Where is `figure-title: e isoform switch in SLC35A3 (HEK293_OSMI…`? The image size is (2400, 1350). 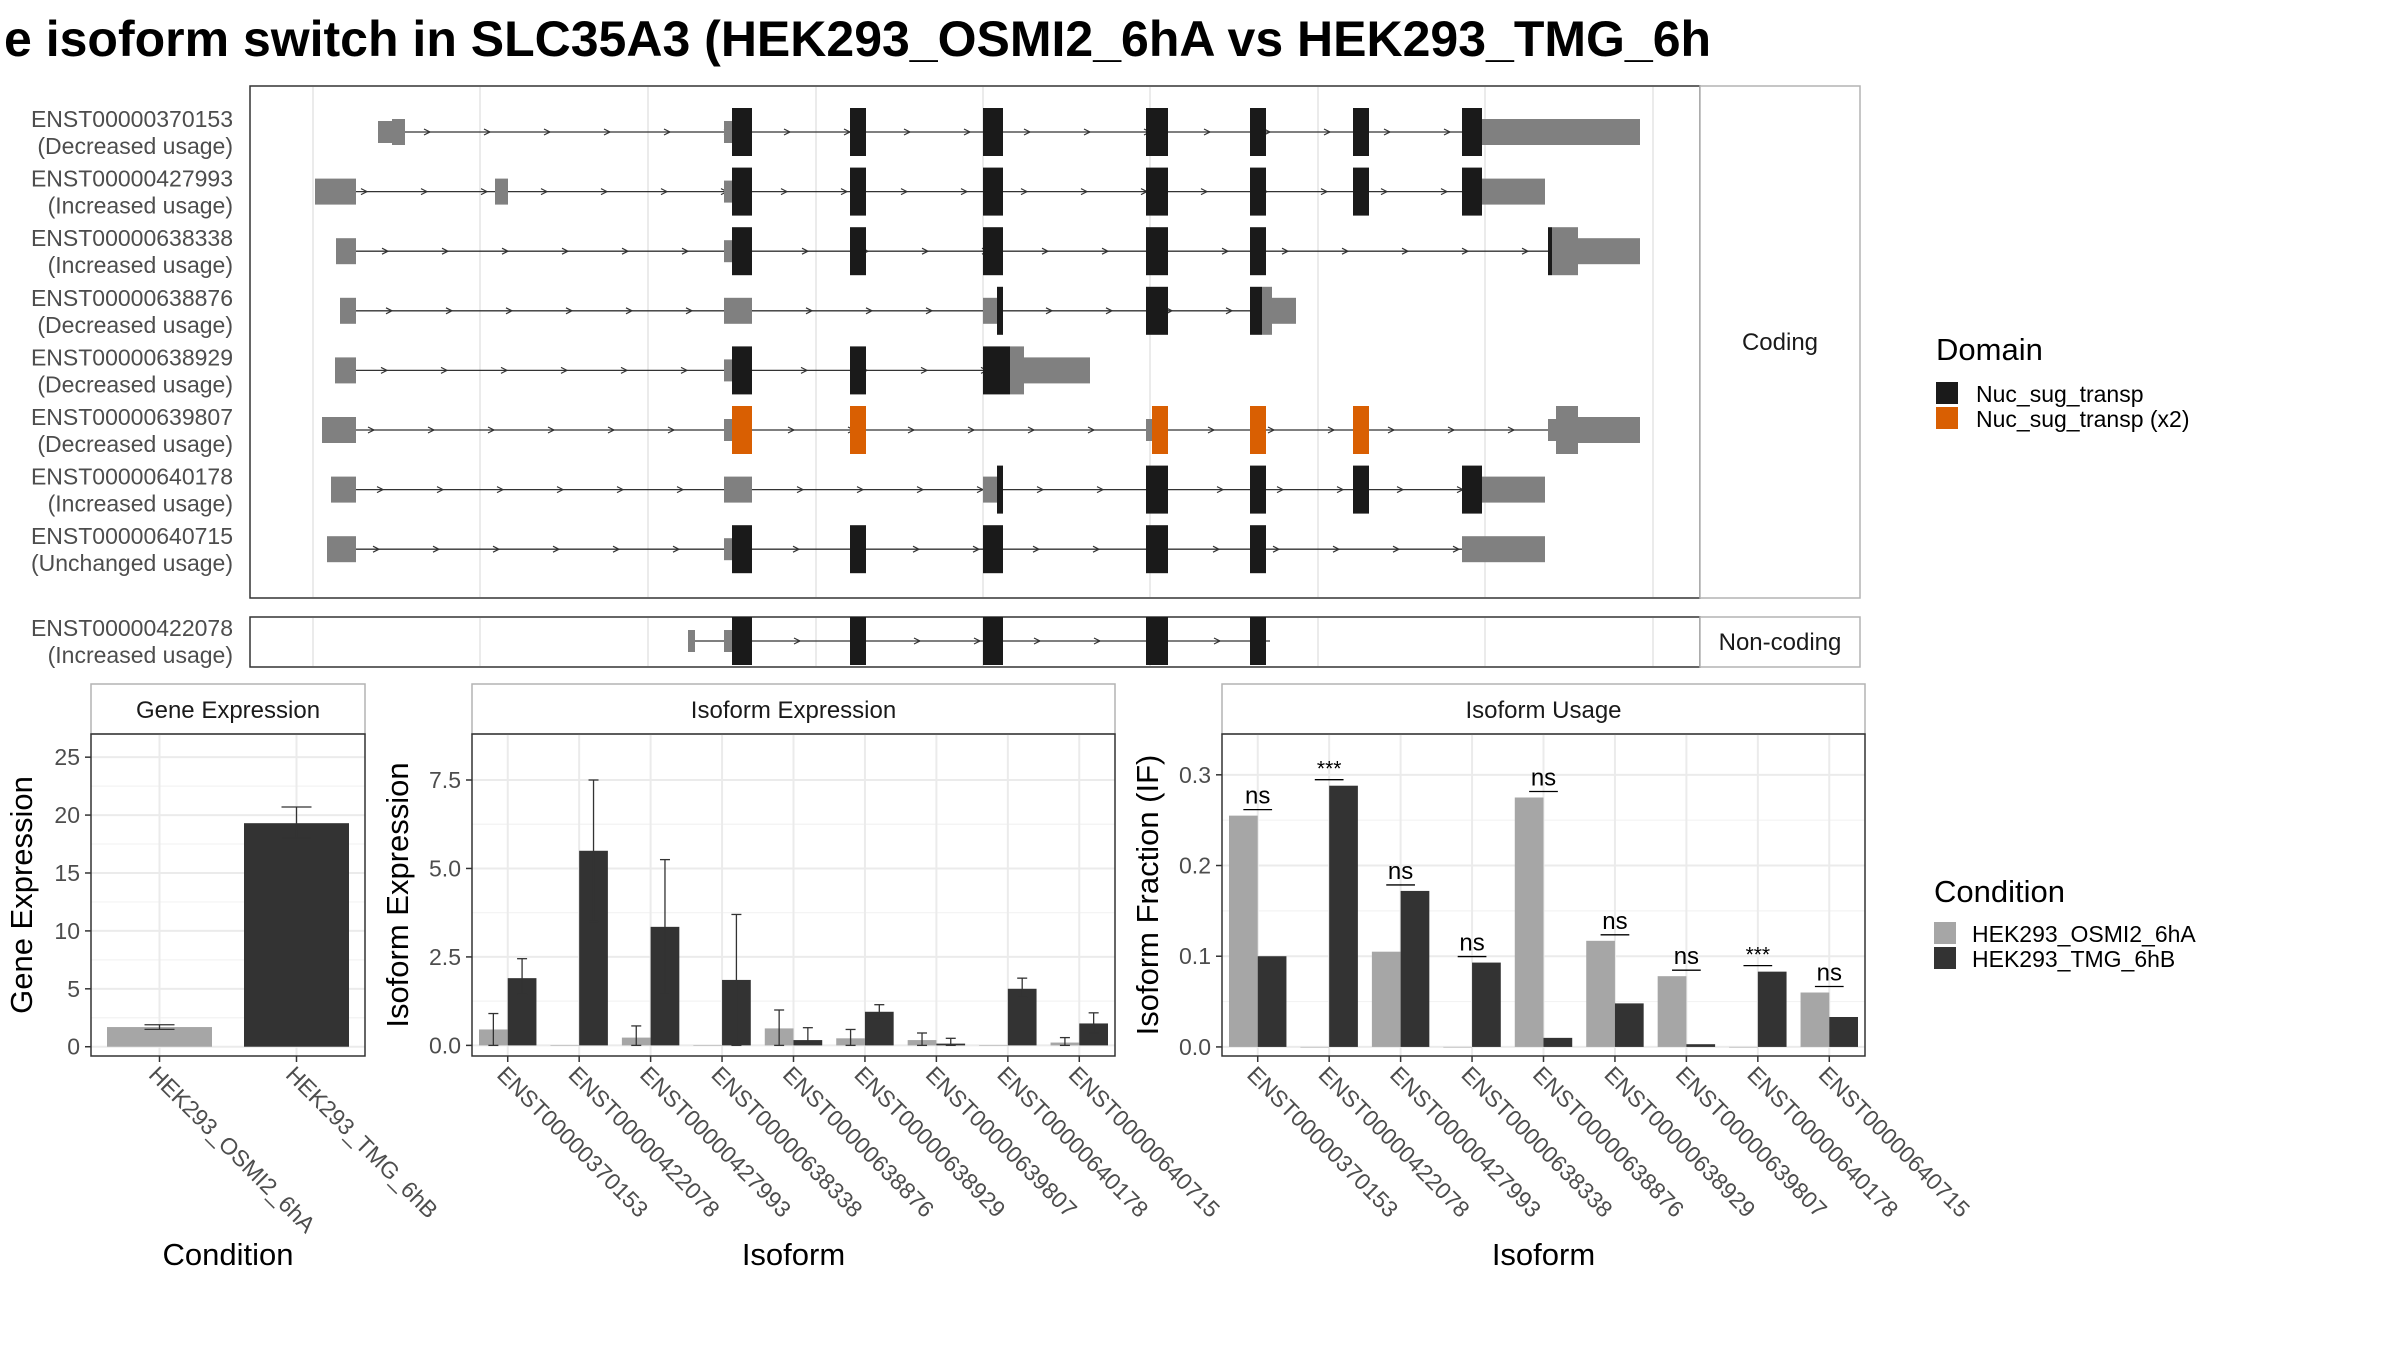
figure-title: e isoform switch in SLC35A3 (HEK293_OSMI… is located at coordinates (857, 39).